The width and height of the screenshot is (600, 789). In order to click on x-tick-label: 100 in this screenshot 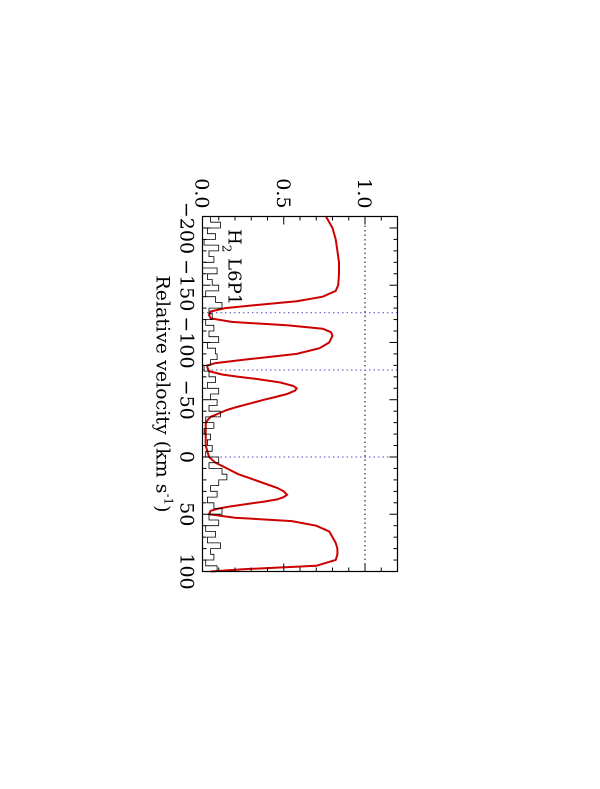, I will do `click(187, 571)`.